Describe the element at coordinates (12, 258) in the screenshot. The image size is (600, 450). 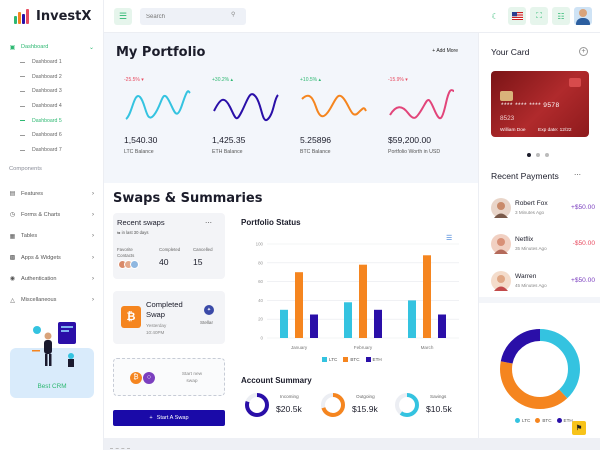
I see `apps-icon: ▩` at that location.